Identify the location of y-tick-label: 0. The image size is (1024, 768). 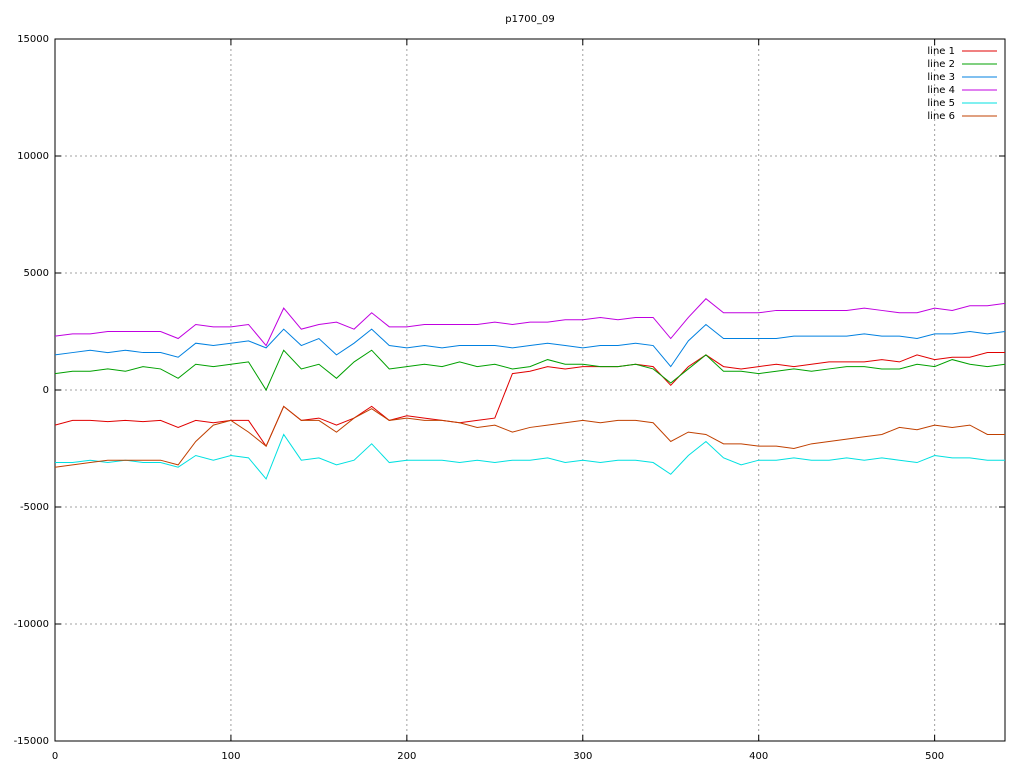
(46, 390).